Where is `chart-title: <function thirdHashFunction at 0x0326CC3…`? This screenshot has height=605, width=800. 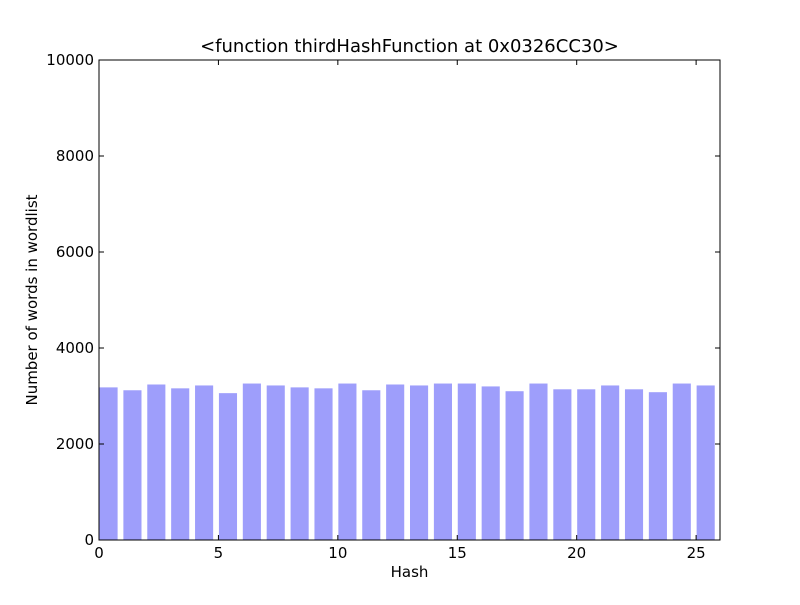 chart-title: <function thirdHashFunction at 0x0326CC3… is located at coordinates (409, 46).